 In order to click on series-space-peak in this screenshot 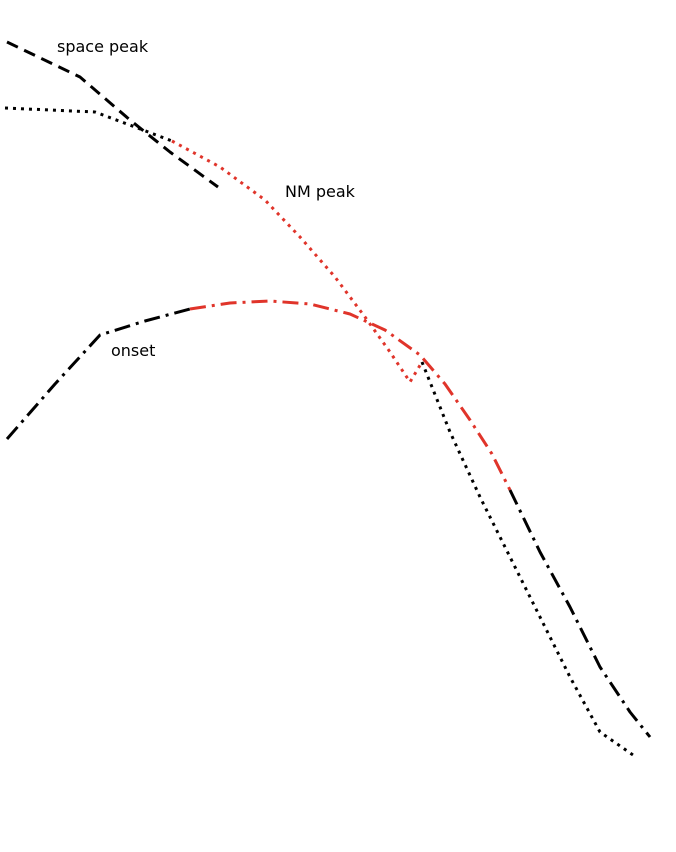, I will do `click(112, 114)`.